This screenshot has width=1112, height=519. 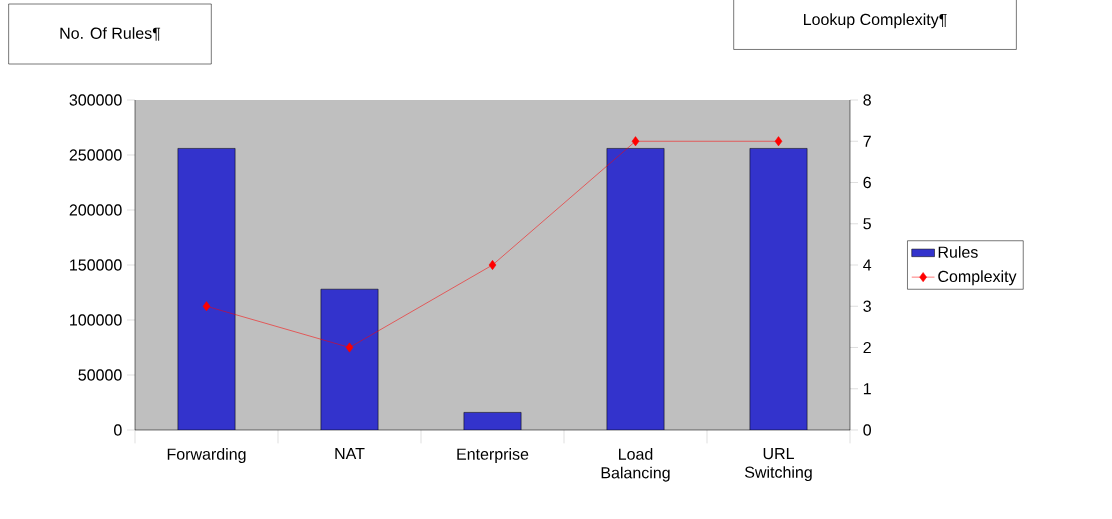 I want to click on y2-tick-label: 8, so click(x=867, y=100).